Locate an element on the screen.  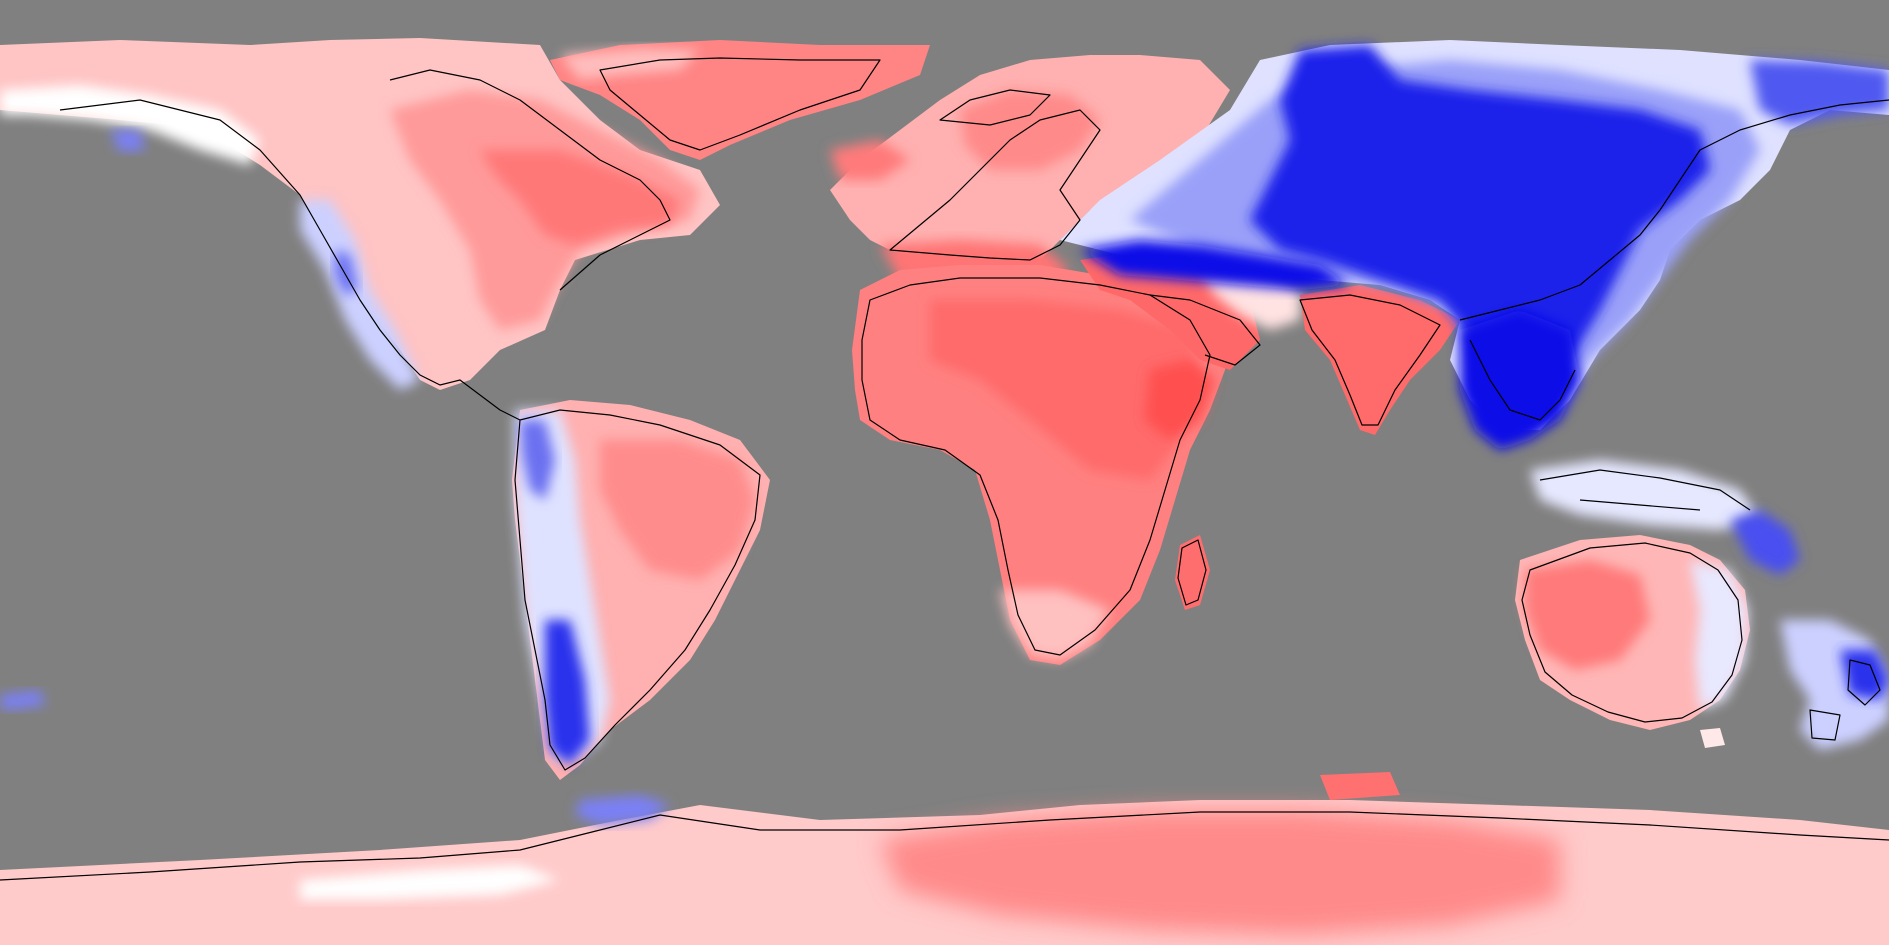
region-greenland is located at coordinates (740, 100).